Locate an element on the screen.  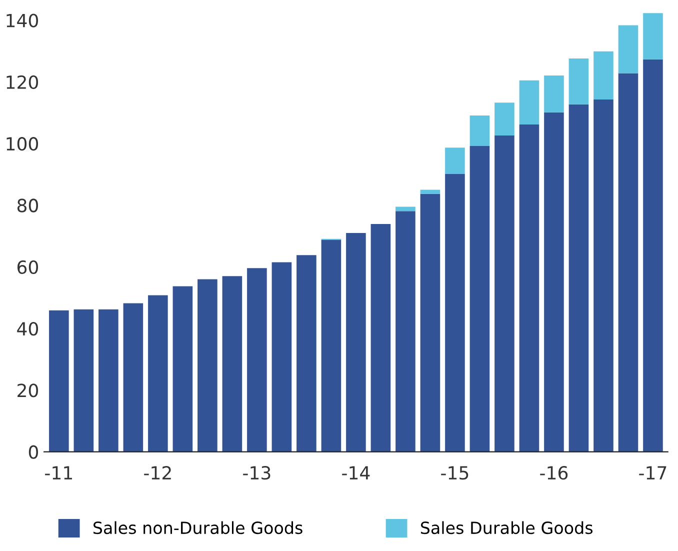
y-tick-label: 120 is located at coordinates (22, 82).